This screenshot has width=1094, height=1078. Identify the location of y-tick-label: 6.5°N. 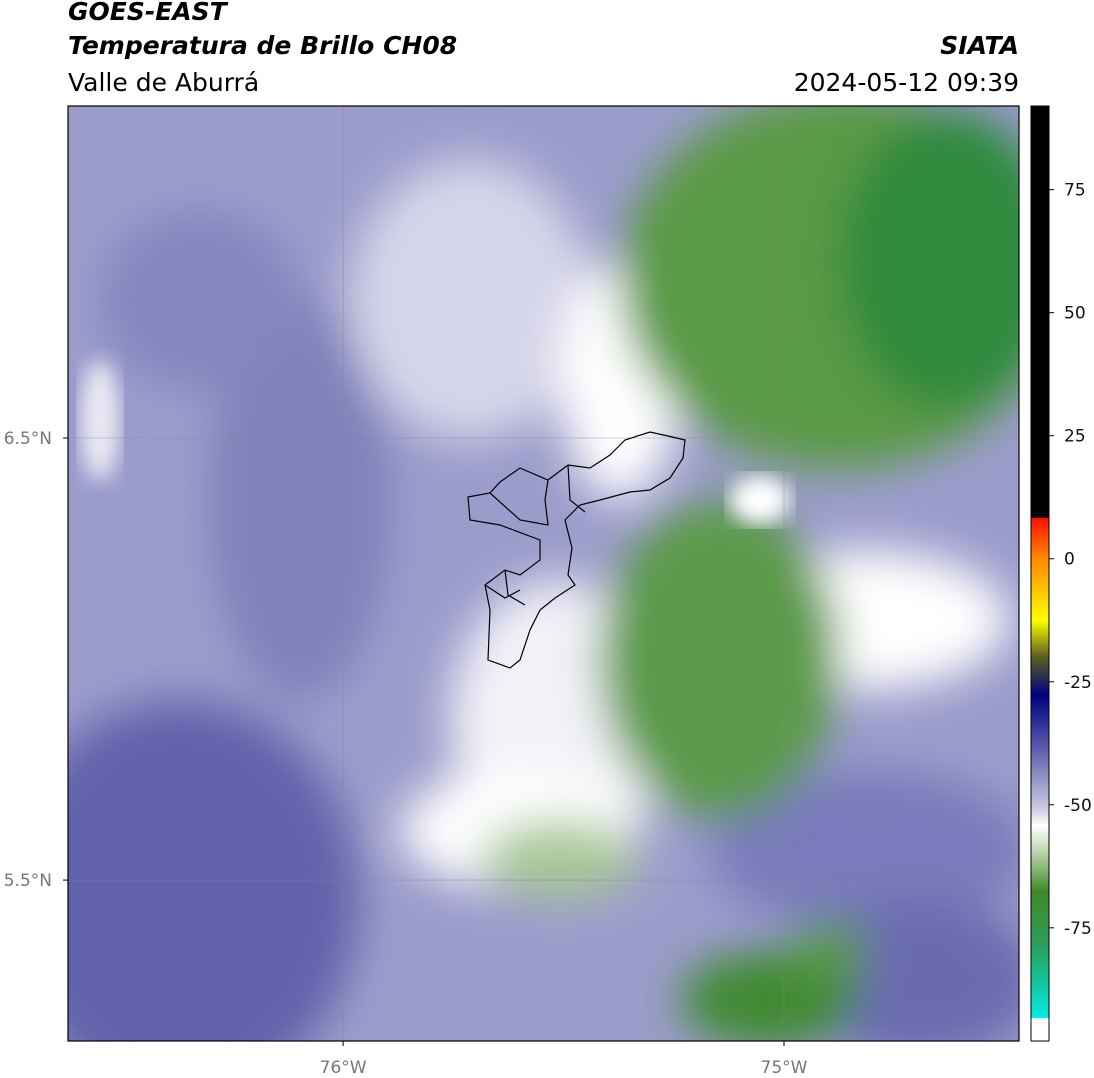
(28, 439).